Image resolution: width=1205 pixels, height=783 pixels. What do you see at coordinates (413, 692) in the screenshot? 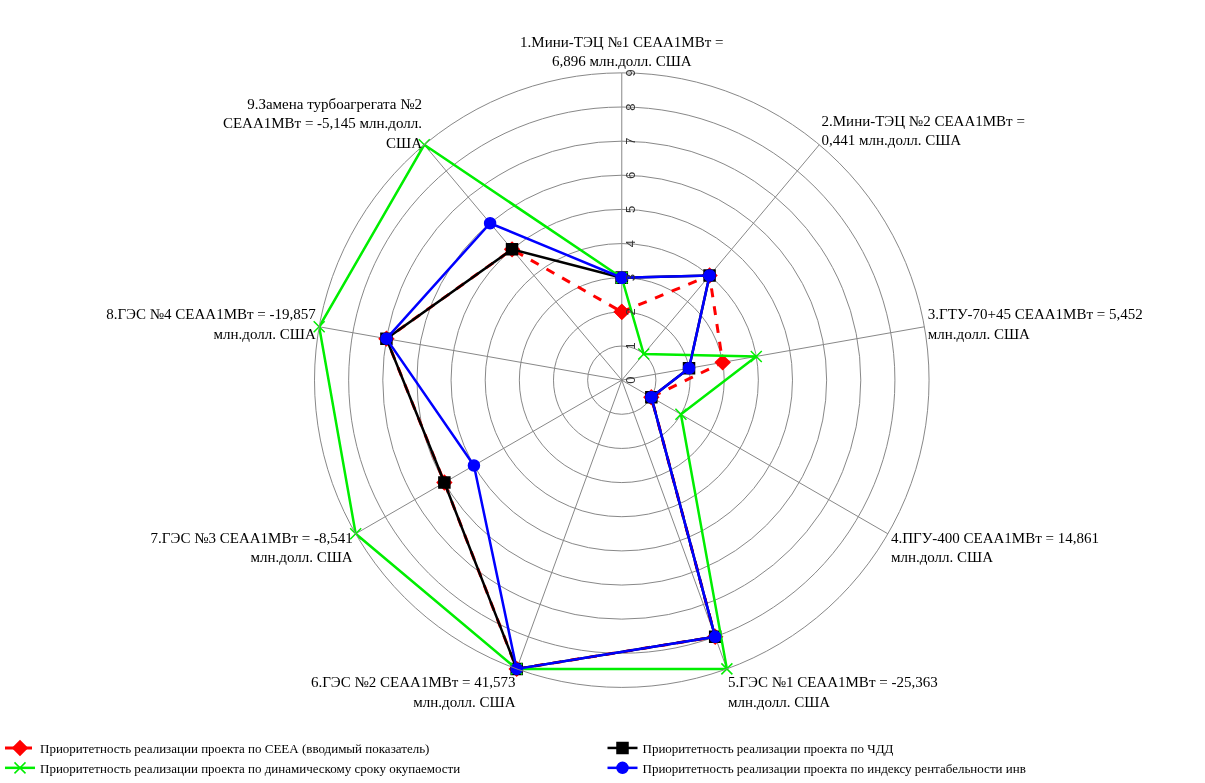
I see `spoke-label: 6.ГЭС №2 СЕАА1МВт = 41,573 млн.долл. США` at bounding box center [413, 692].